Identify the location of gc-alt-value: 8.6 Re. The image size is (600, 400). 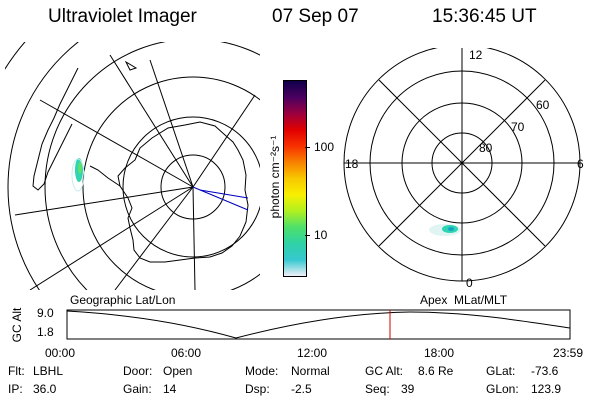
(436, 371).